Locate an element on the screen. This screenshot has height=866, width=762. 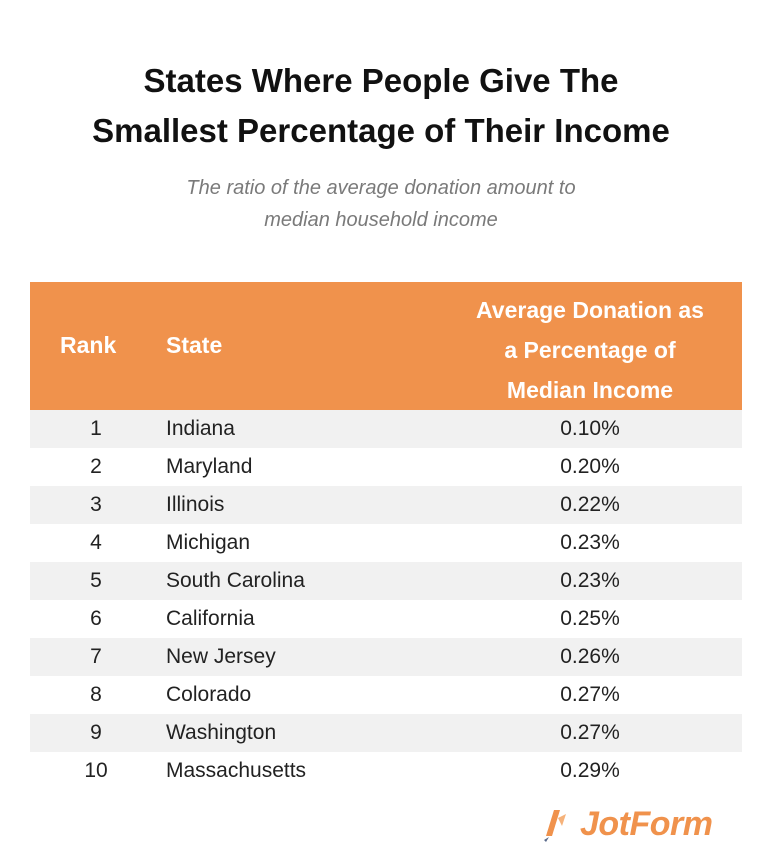
cell-value: 0.10% is located at coordinates (590, 428).